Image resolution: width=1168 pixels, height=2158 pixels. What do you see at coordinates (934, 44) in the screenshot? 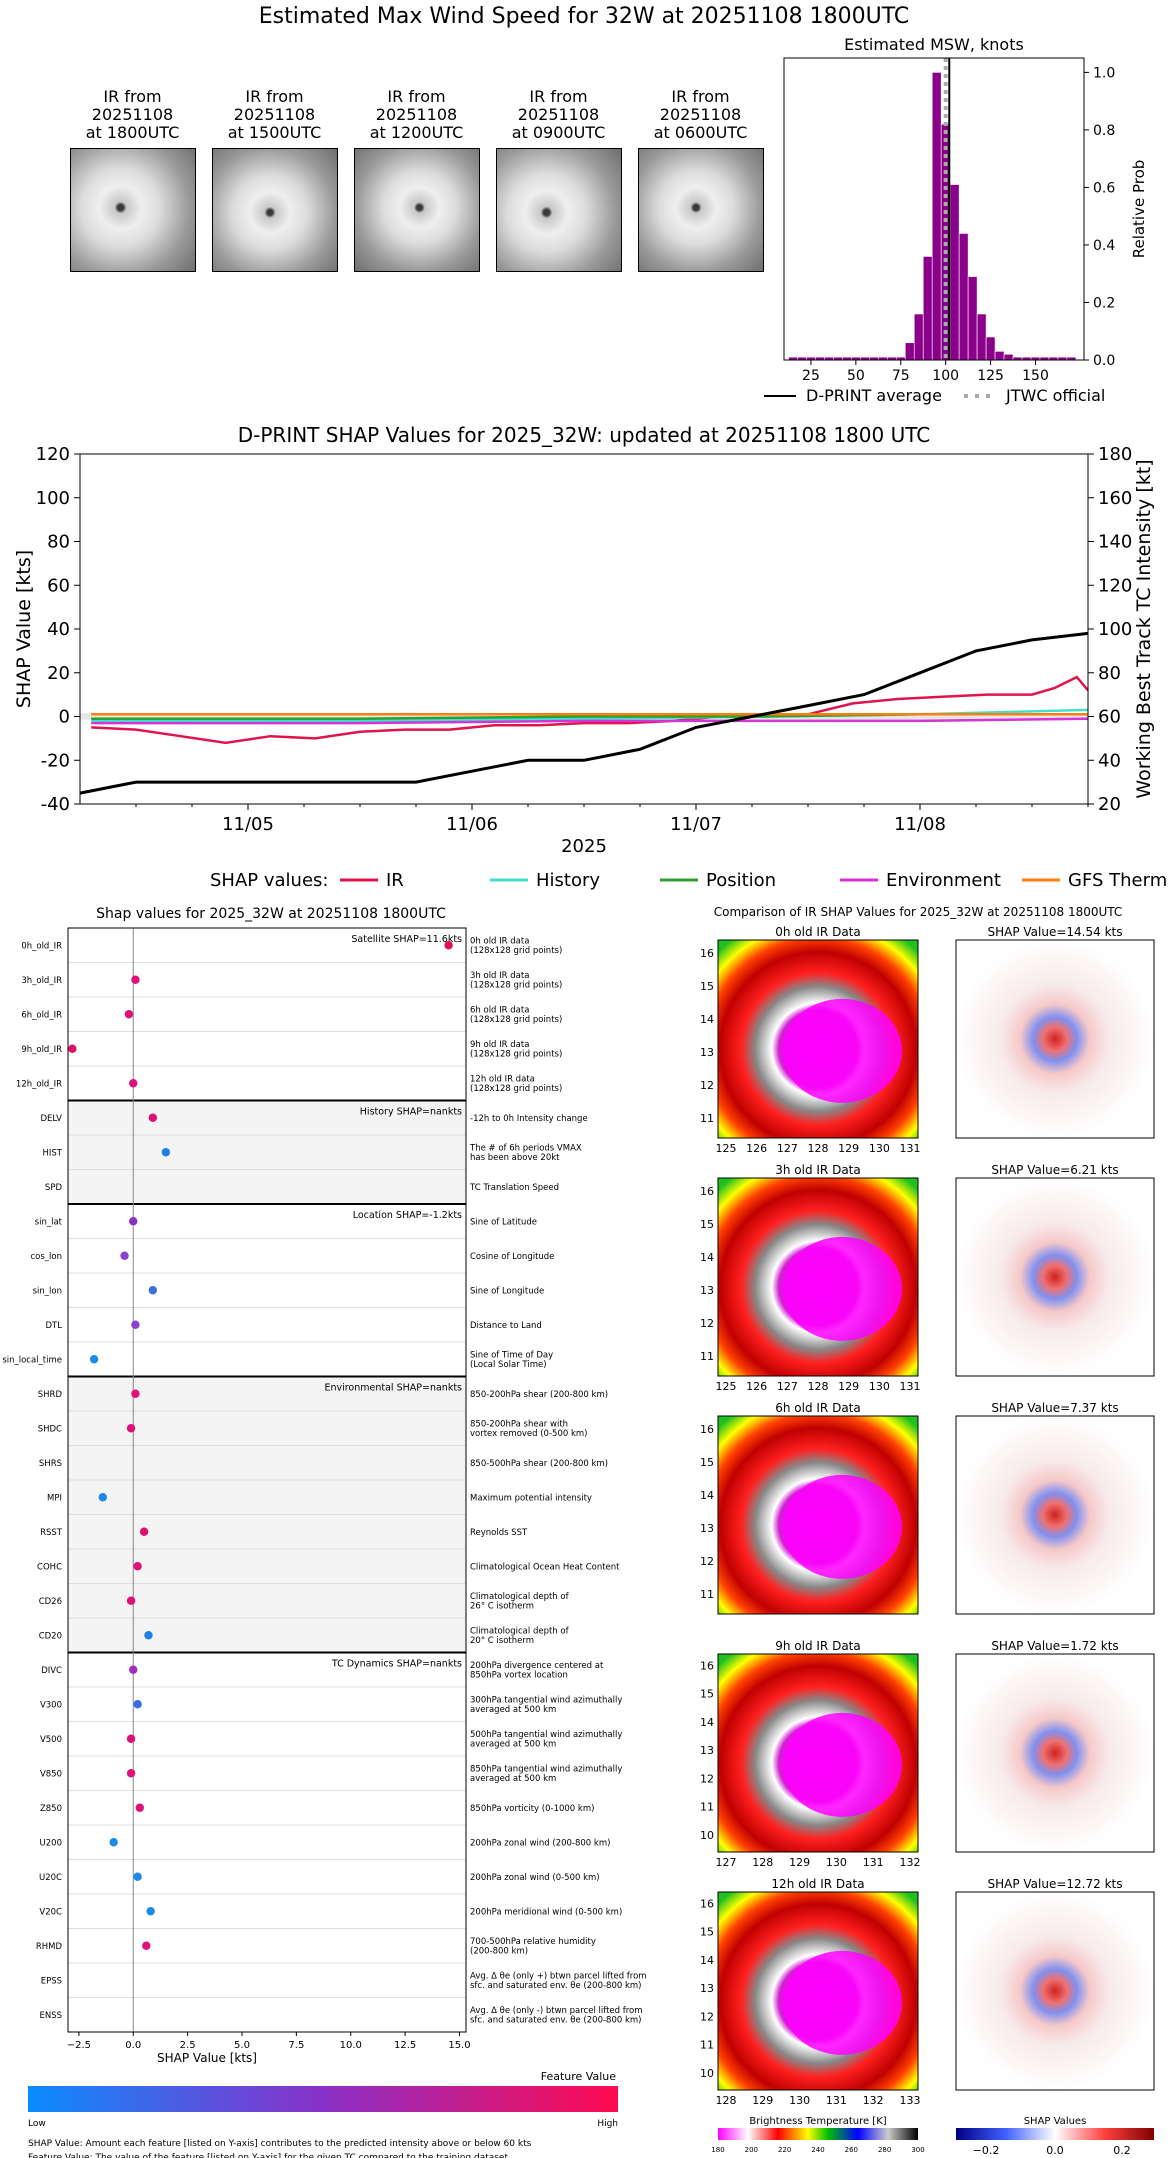
I see `msw-title: Estimated MSW, knots` at bounding box center [934, 44].